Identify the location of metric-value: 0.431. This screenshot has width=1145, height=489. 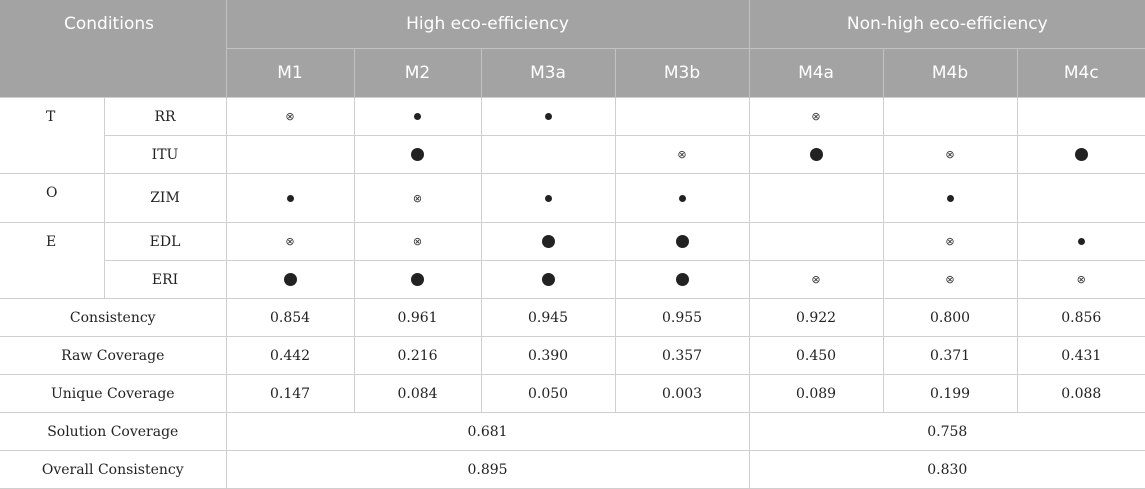
(1080, 355).